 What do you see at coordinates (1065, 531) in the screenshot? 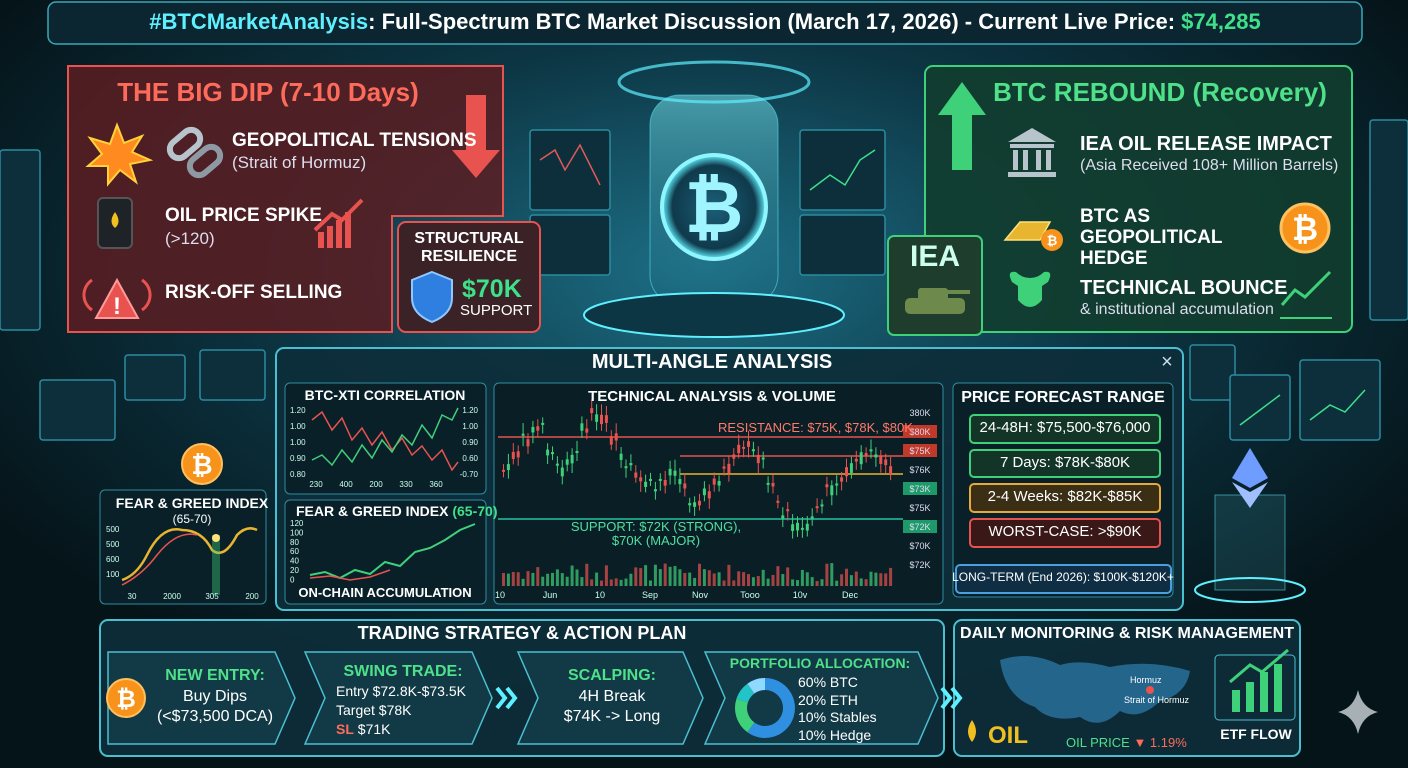
I see `forecast-range: WORST-CASE: >$90K` at bounding box center [1065, 531].